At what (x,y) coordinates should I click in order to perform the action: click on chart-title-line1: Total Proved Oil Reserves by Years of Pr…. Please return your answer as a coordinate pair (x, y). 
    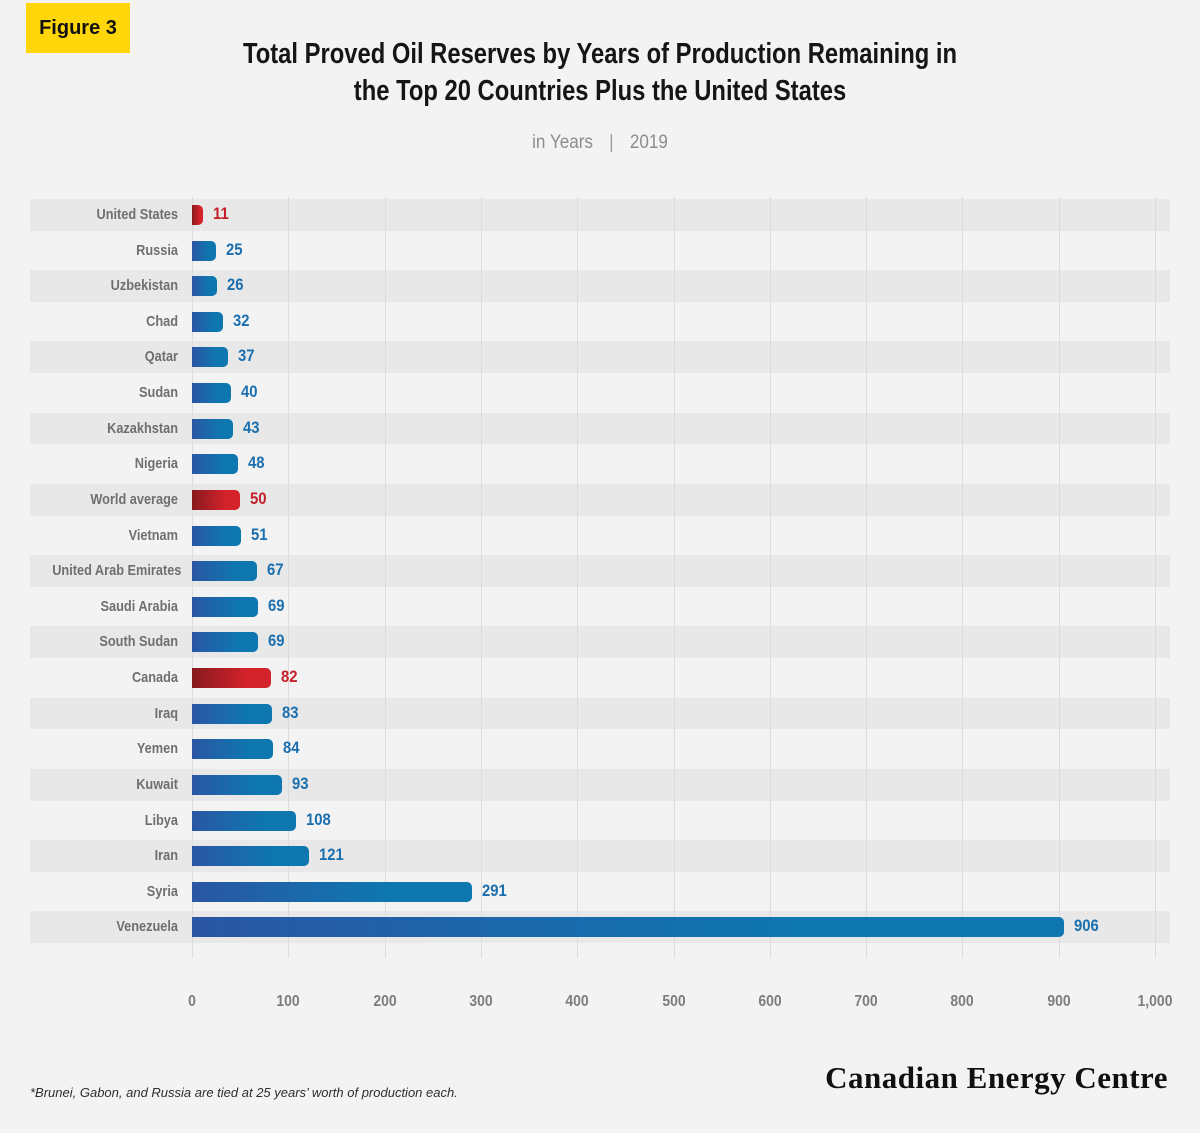
    Looking at the image, I should click on (600, 54).